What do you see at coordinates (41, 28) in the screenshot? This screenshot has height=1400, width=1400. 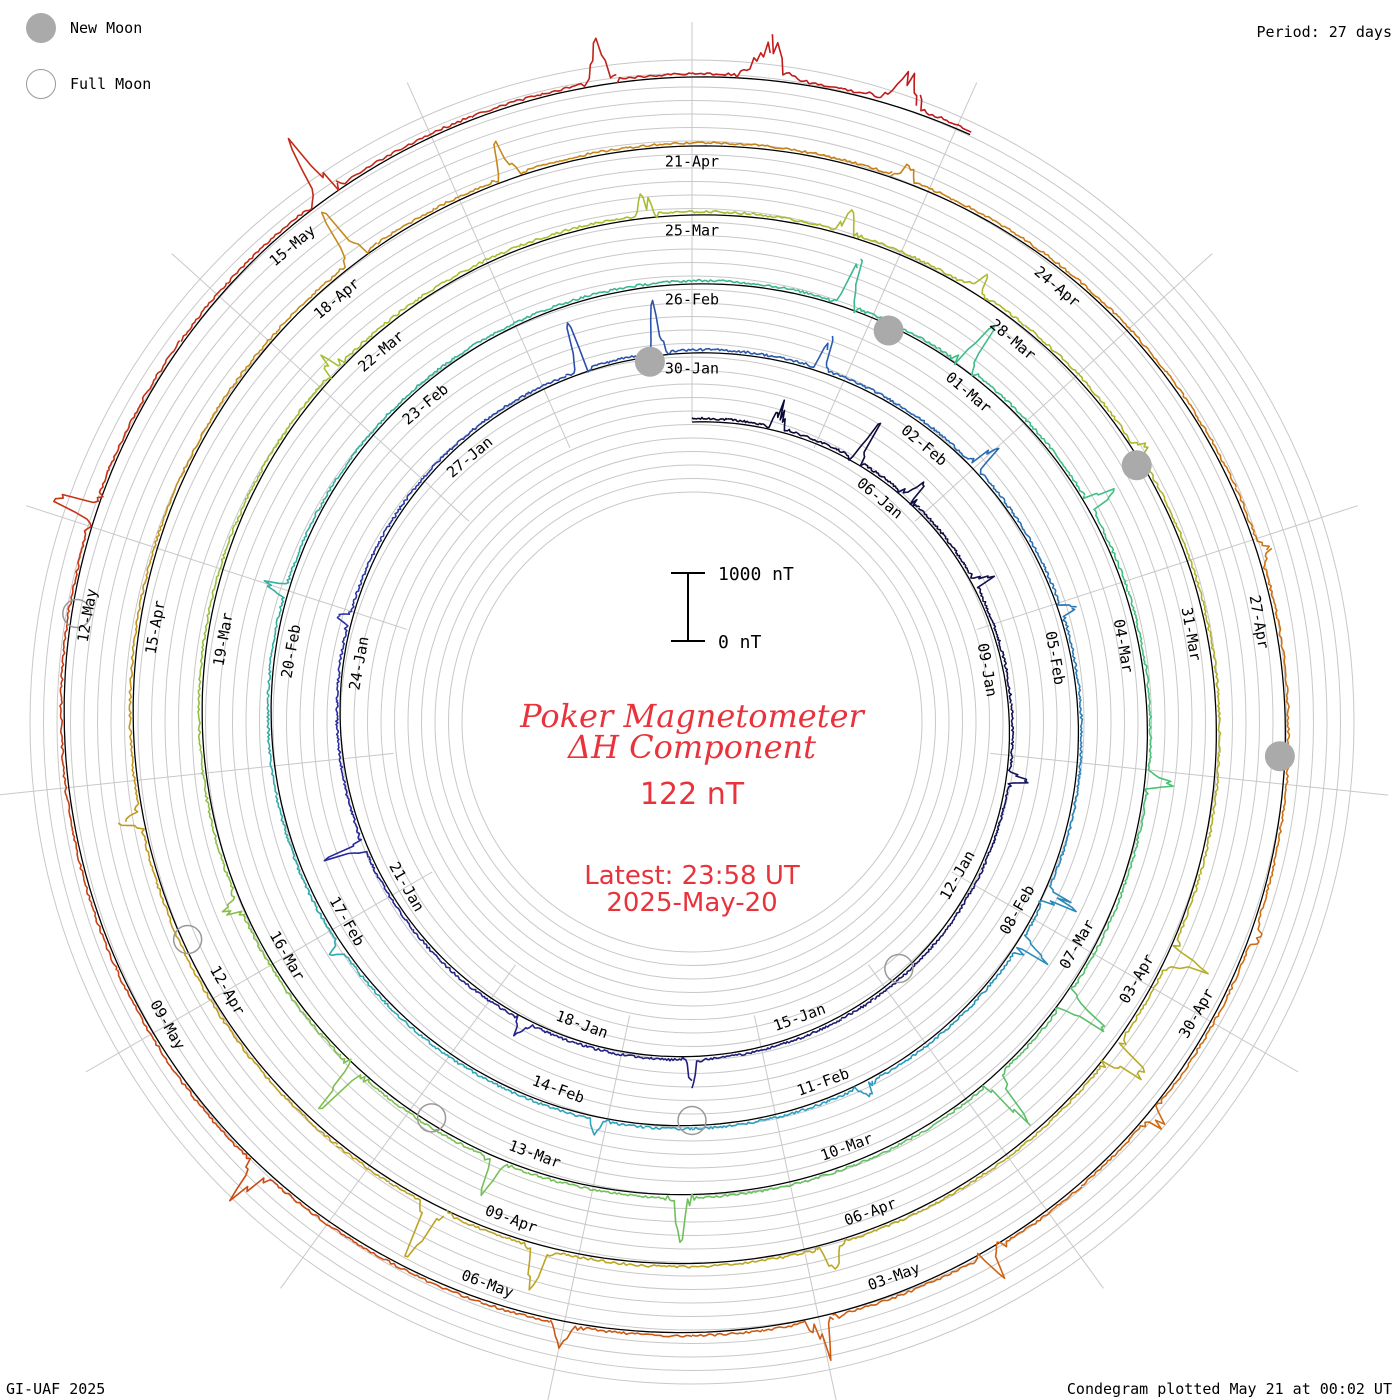 I see `new-moon-icon` at bounding box center [41, 28].